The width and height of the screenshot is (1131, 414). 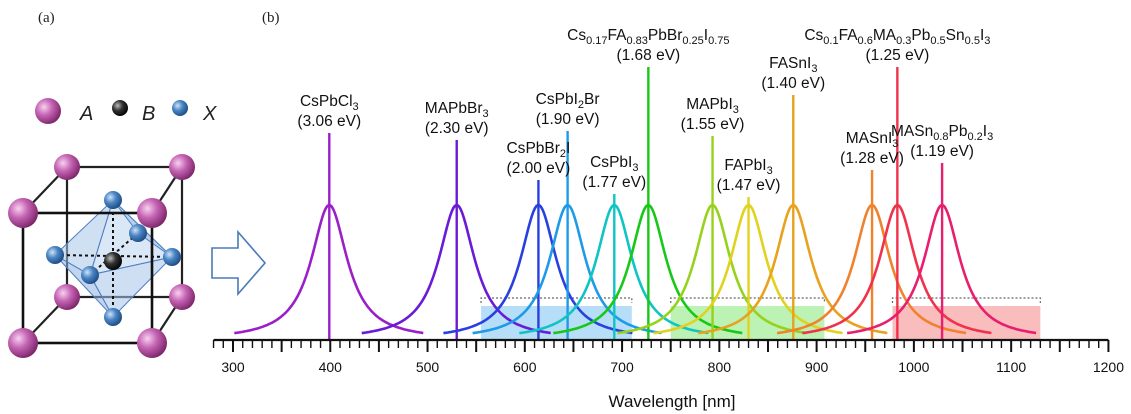 What do you see at coordinates (457, 128) in the screenshot?
I see `peak-energy-label: (2.30 eV)` at bounding box center [457, 128].